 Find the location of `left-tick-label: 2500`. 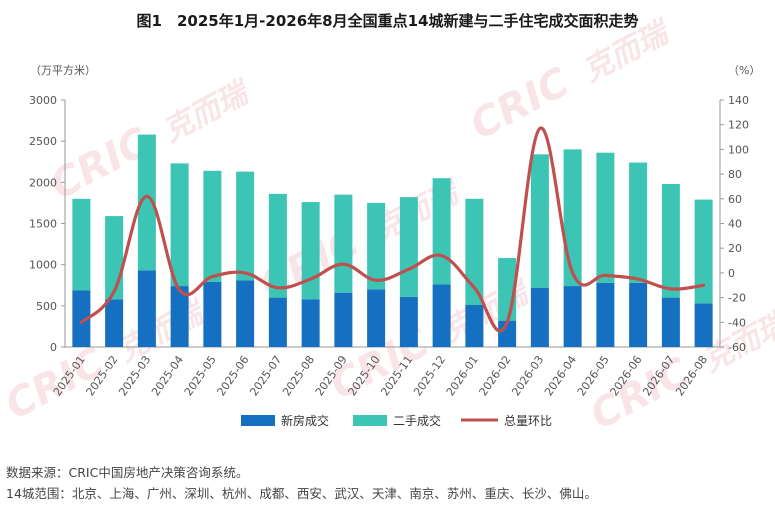

left-tick-label: 2500 is located at coordinates (43, 141).